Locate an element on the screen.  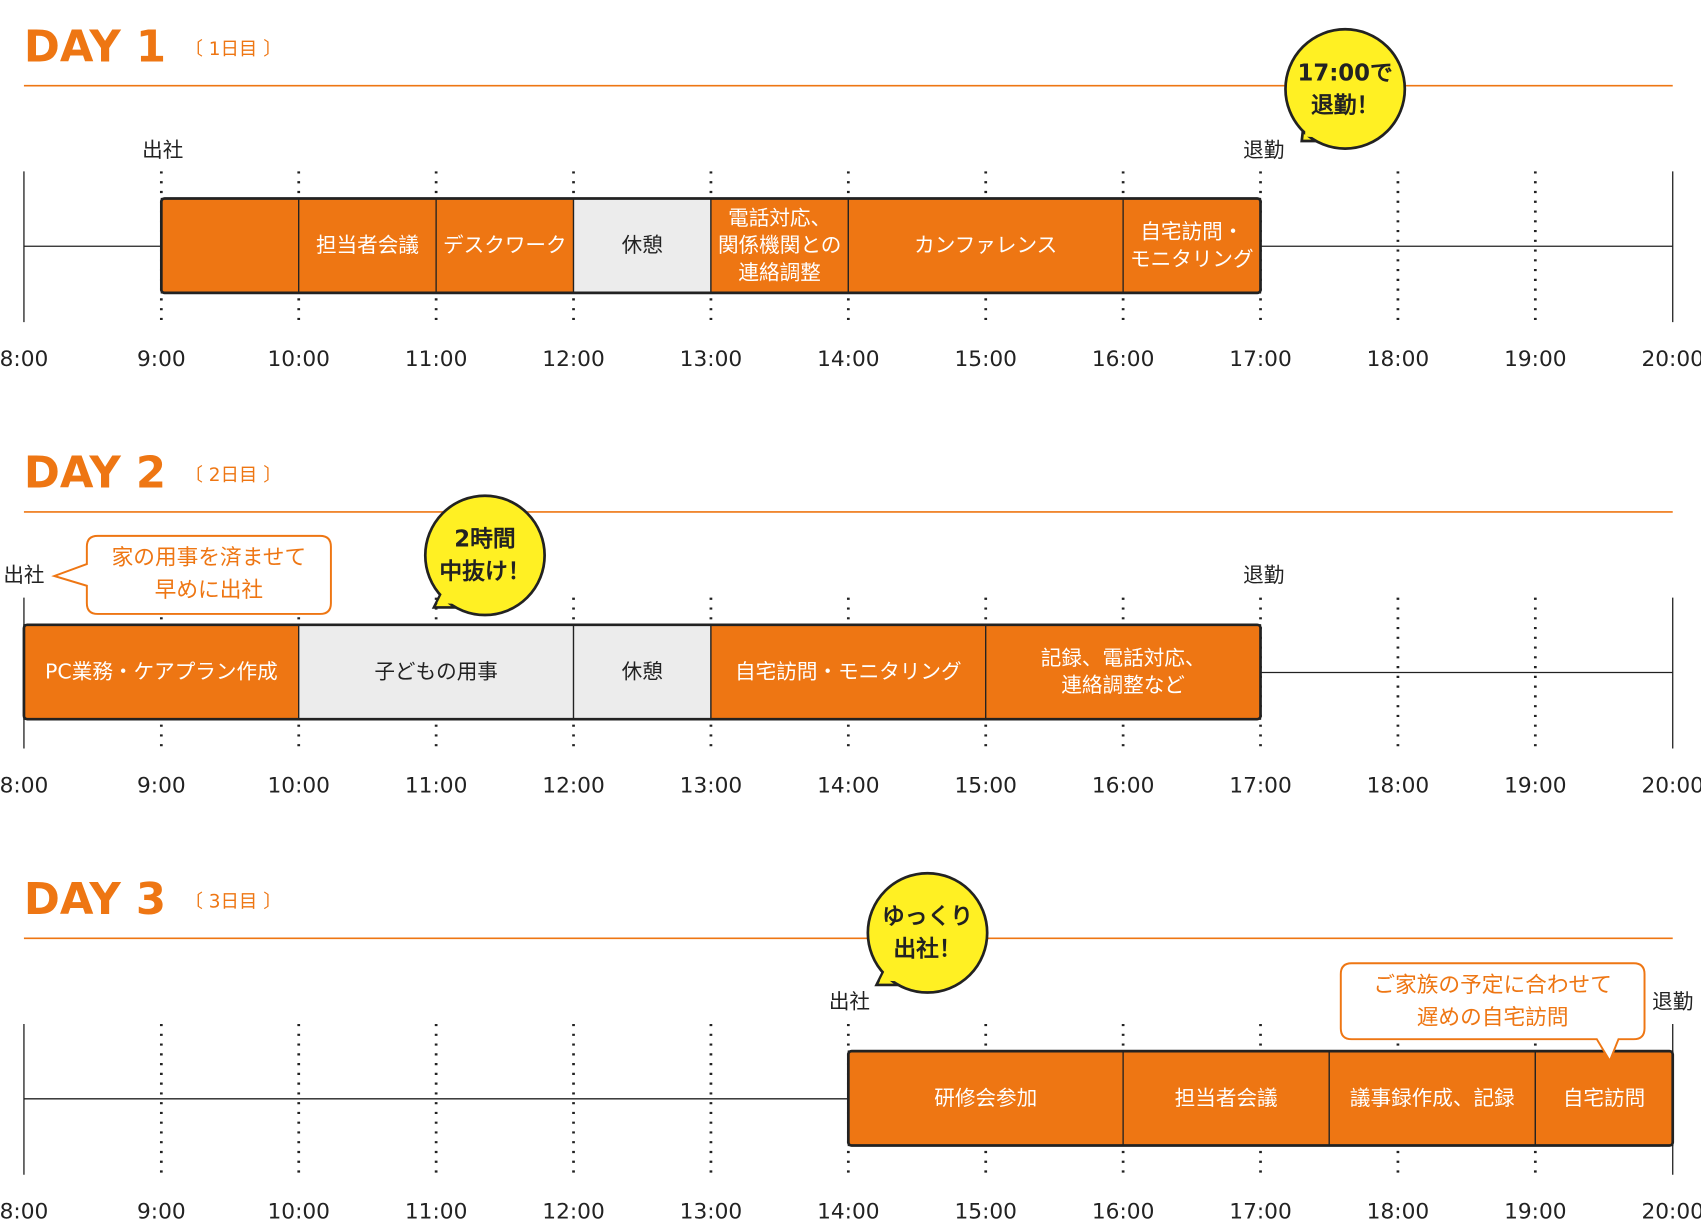
block-label: 休憩 is located at coordinates (642, 672).